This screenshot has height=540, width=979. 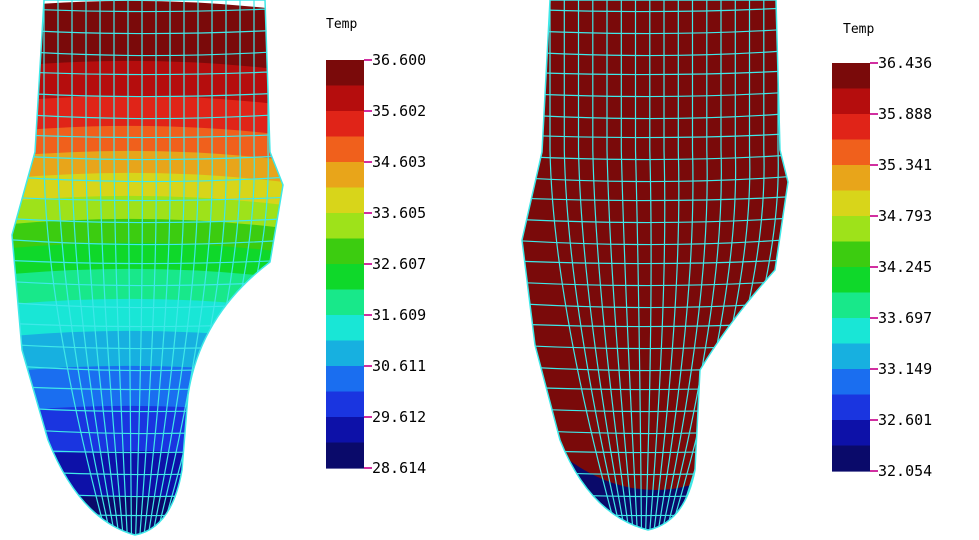 I want to click on tick-label: 30.611, so click(x=399, y=366).